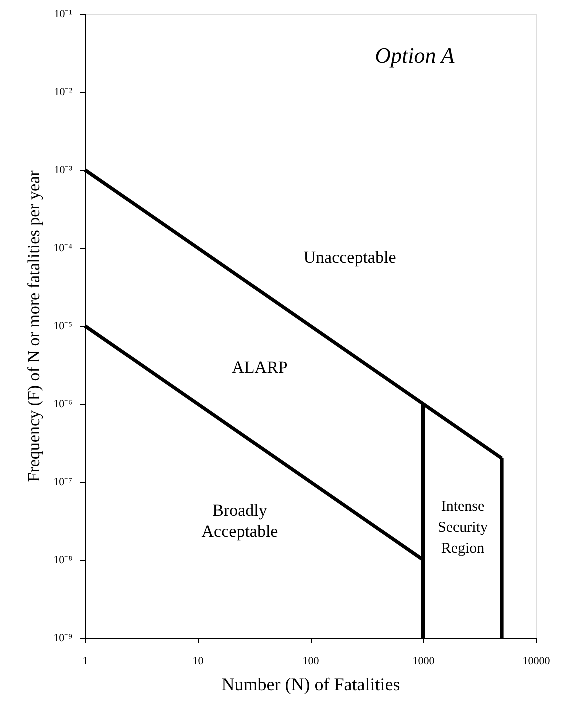  What do you see at coordinates (64, 92) in the screenshot?
I see `y-tick-label: 10⁻²` at bounding box center [64, 92].